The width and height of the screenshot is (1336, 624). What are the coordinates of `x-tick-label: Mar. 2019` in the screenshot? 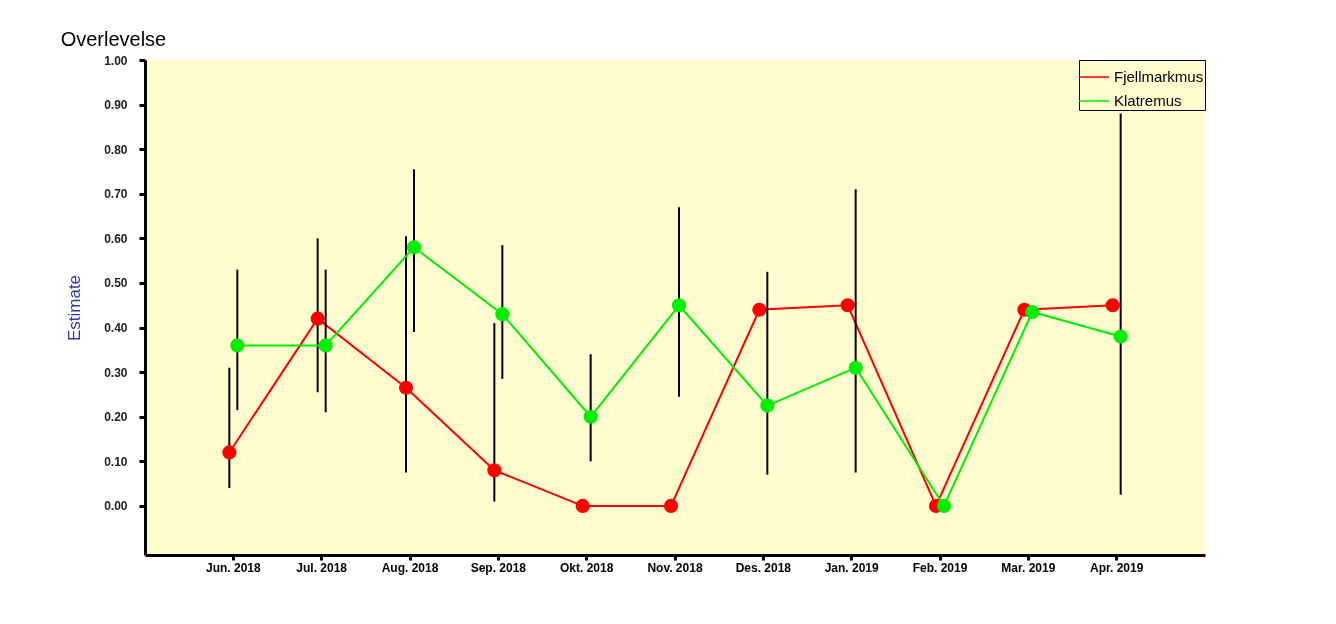 It's located at (1028, 567).